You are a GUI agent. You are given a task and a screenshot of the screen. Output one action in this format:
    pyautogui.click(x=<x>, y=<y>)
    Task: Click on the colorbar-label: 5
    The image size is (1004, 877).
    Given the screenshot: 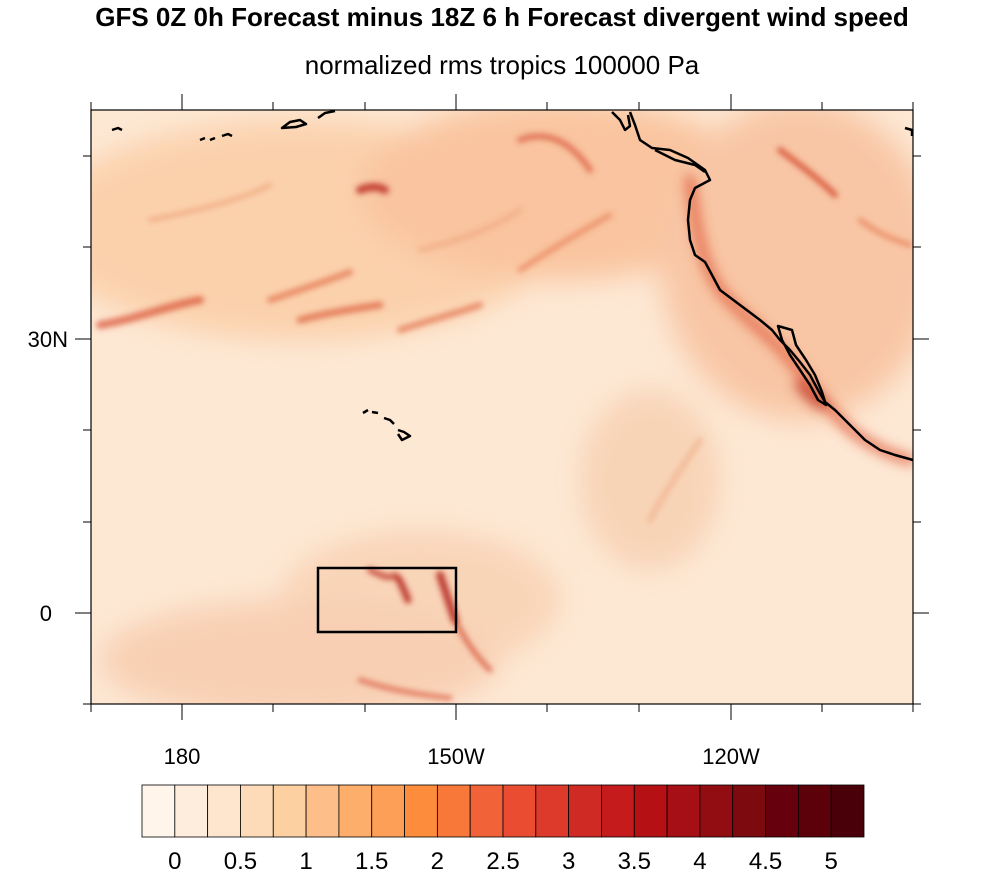 What is the action you would take?
    pyautogui.click(x=831, y=861)
    